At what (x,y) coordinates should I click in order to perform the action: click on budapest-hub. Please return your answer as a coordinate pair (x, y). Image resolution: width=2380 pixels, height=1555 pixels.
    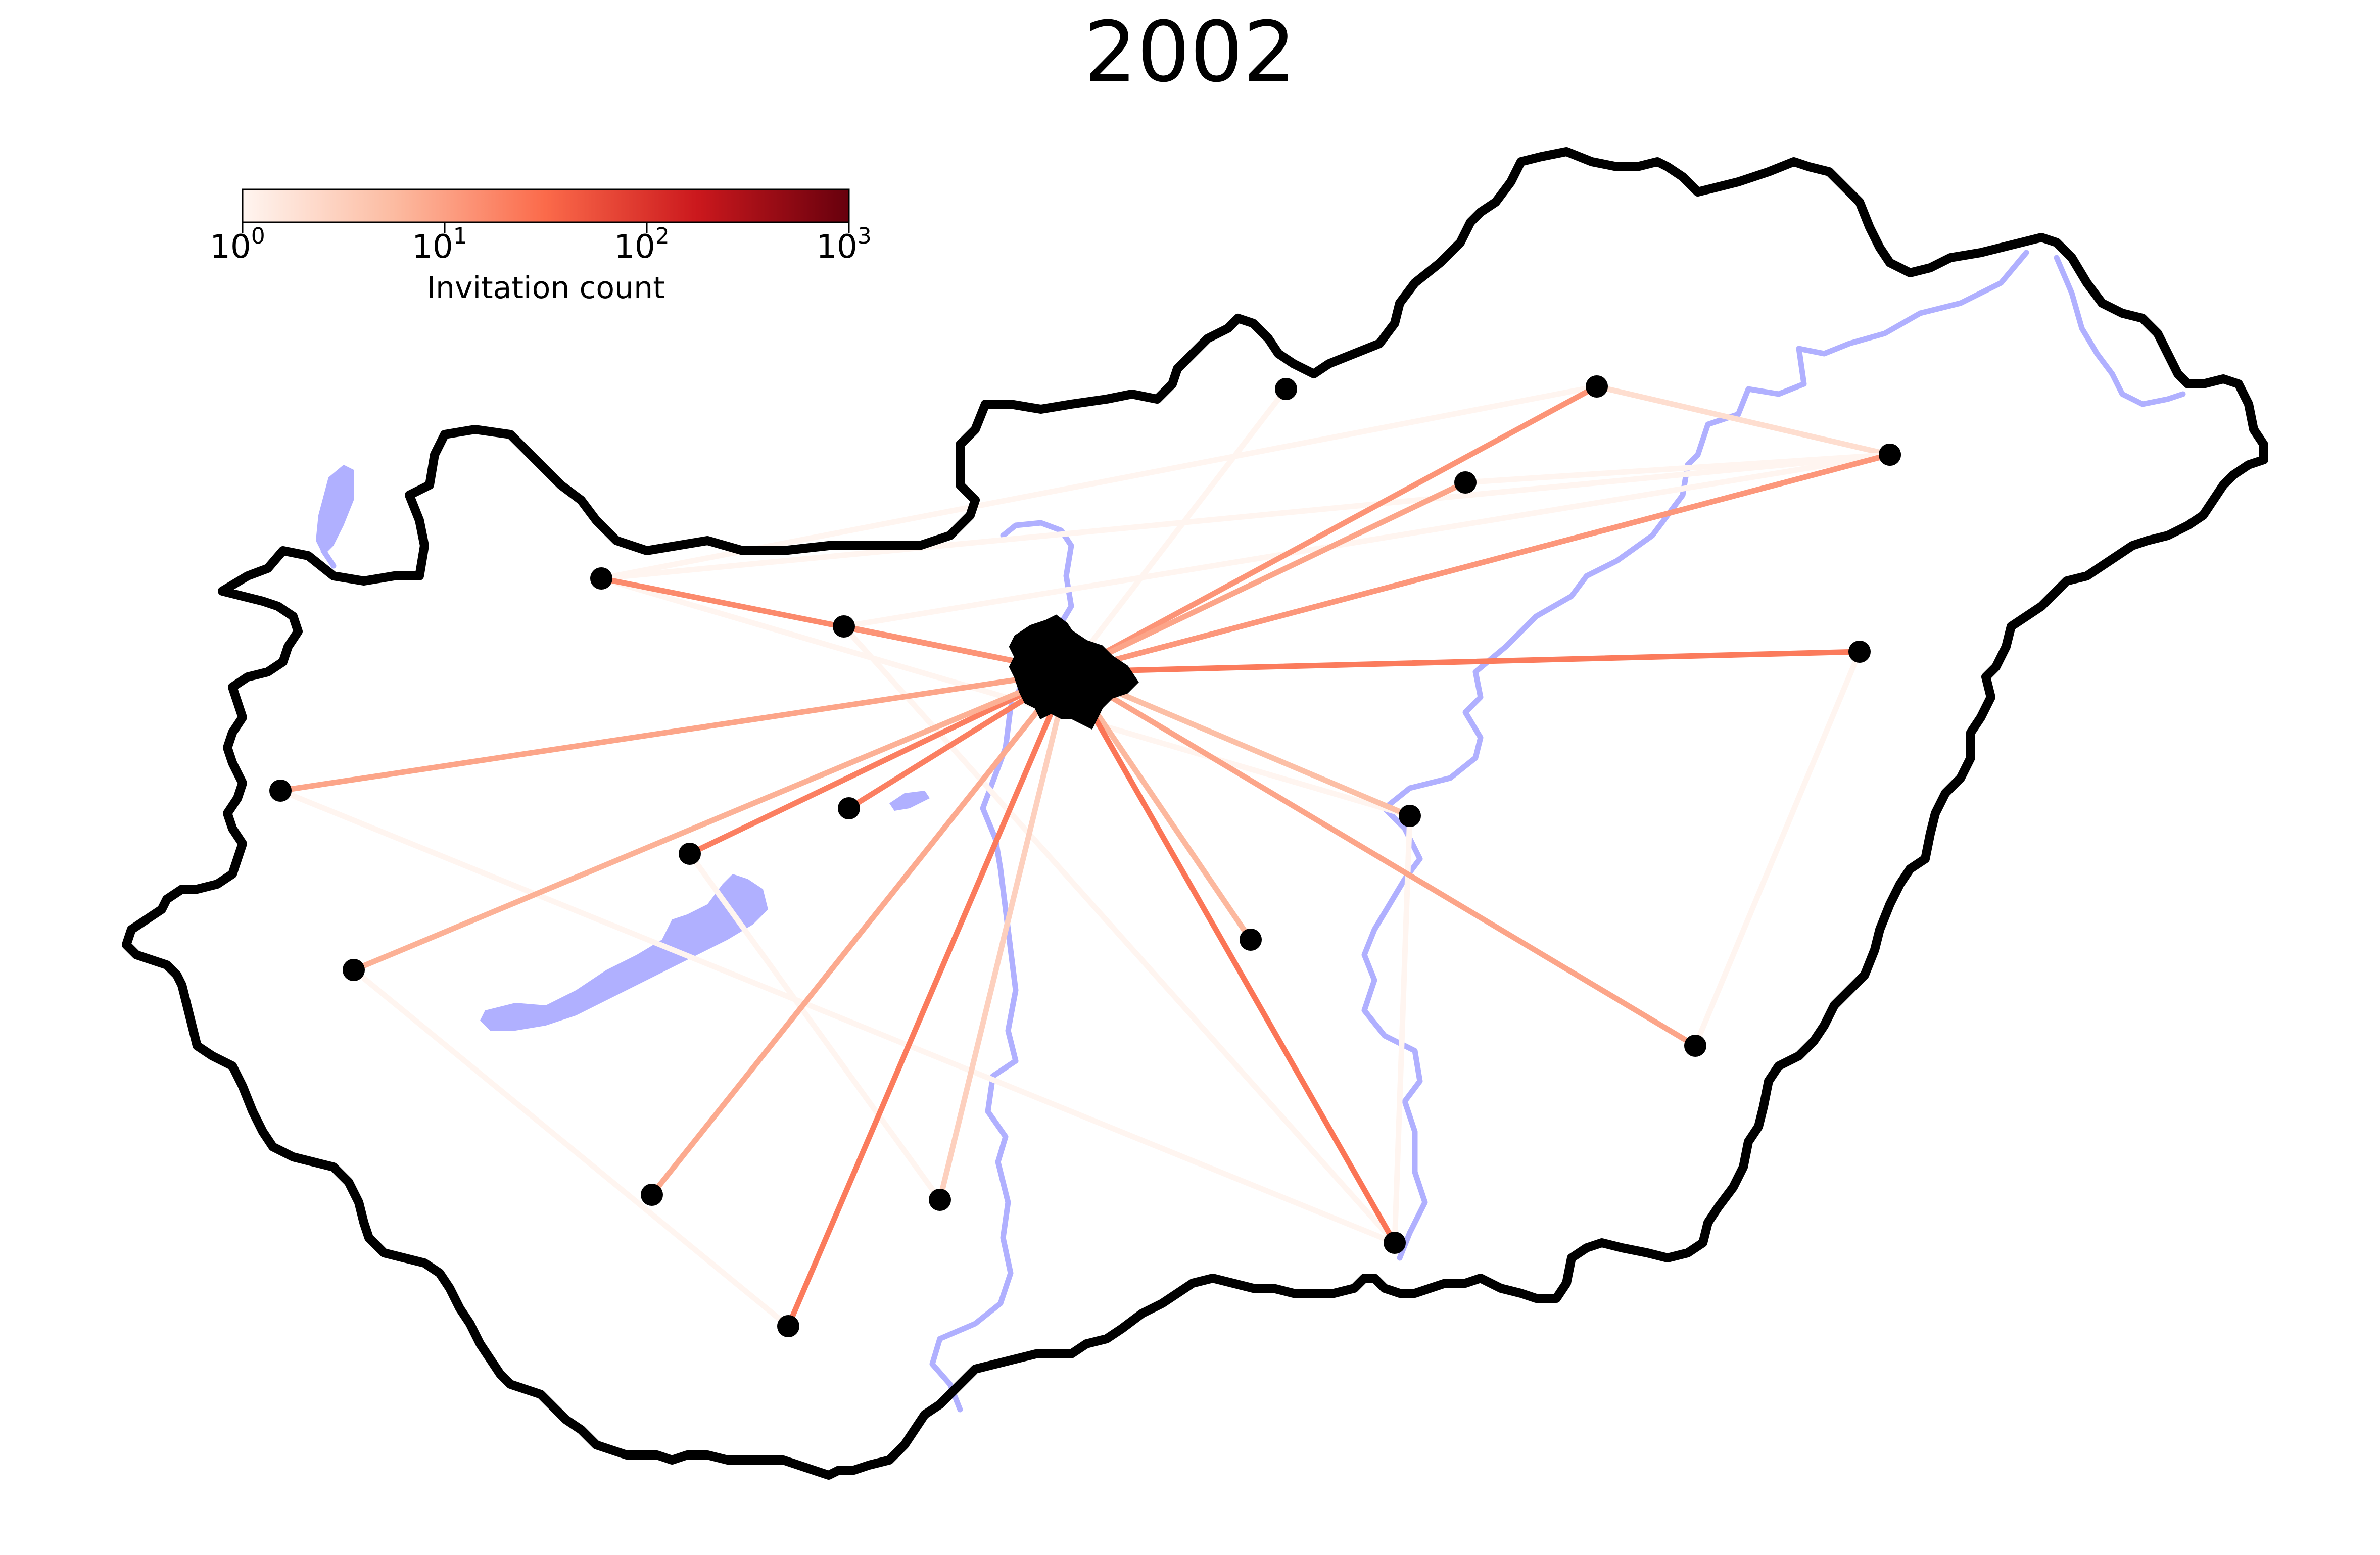
    Looking at the image, I should click on (1074, 672).